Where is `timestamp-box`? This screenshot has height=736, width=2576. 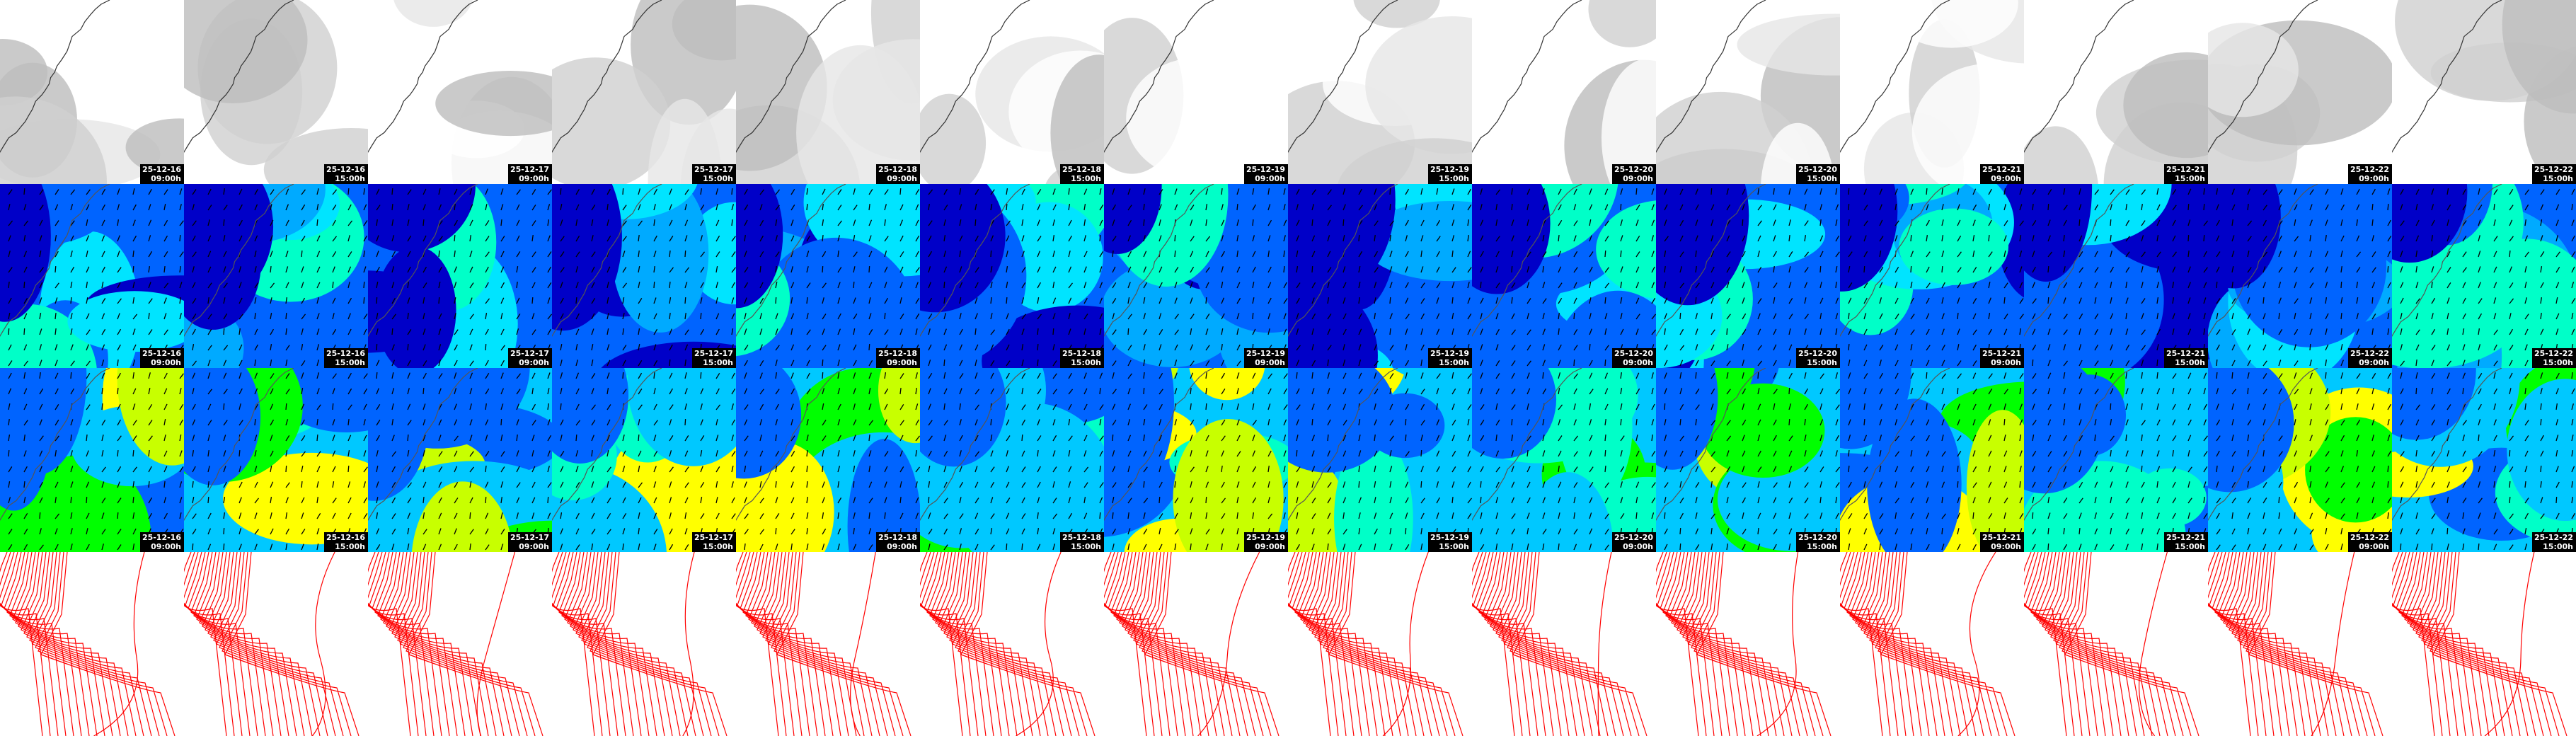 timestamp-box is located at coordinates (530, 174).